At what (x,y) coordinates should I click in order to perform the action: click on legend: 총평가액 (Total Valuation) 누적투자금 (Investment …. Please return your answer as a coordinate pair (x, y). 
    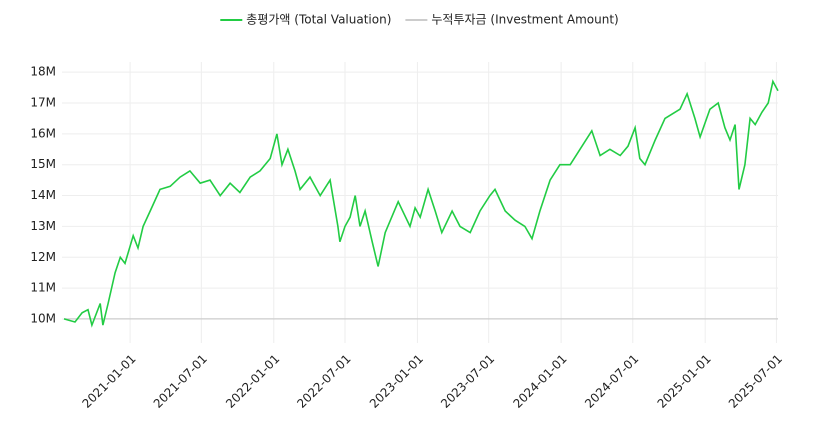
    Looking at the image, I should click on (419, 20).